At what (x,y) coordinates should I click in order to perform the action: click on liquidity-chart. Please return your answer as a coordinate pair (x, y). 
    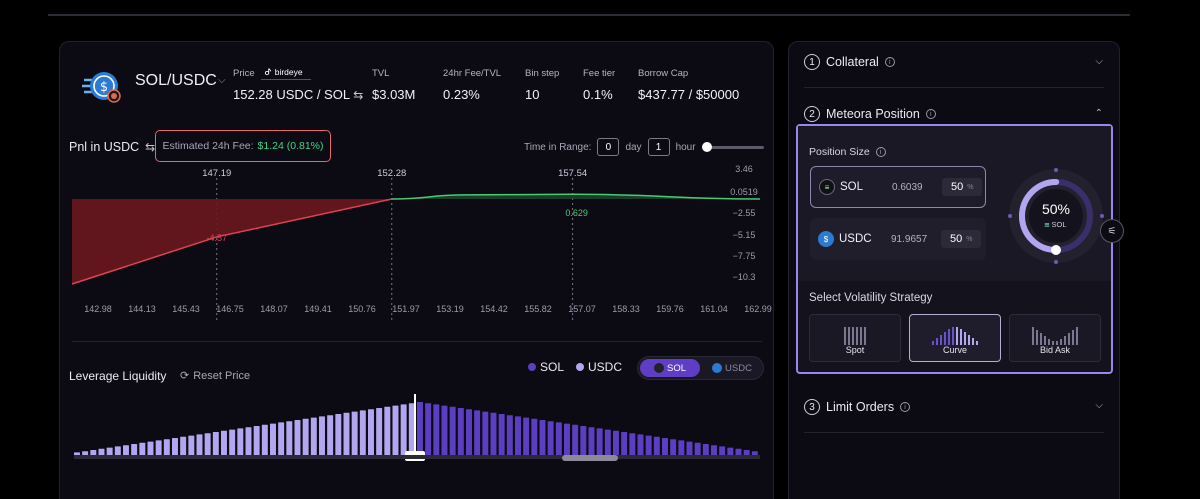
    Looking at the image, I should click on (417, 427).